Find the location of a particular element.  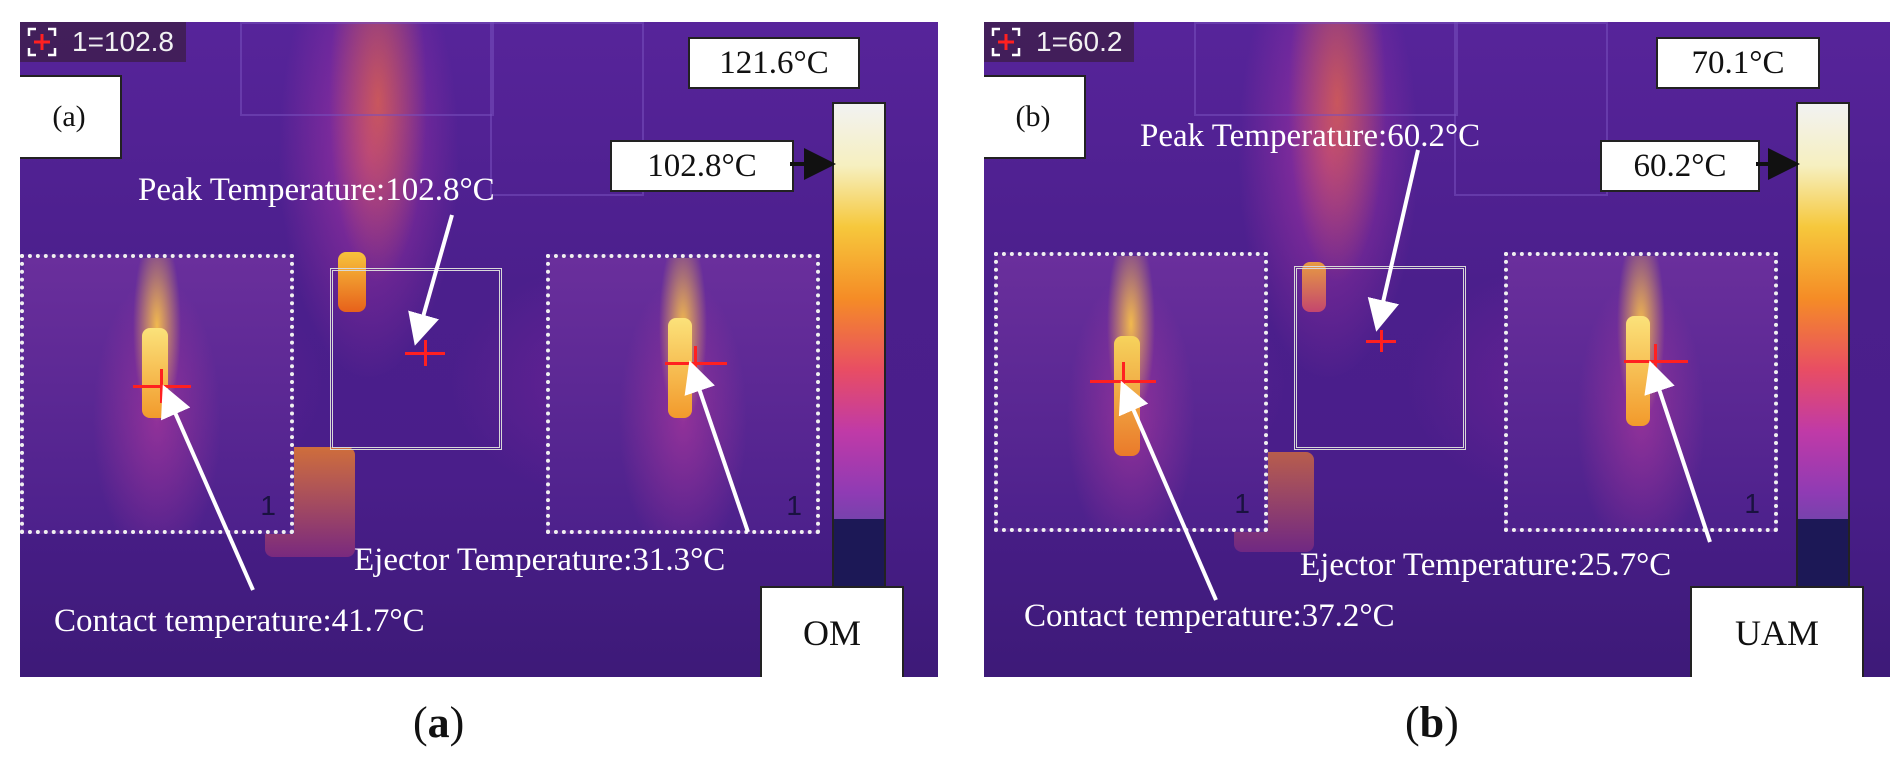

scale-max-value: 70.1°C is located at coordinates (1738, 62).